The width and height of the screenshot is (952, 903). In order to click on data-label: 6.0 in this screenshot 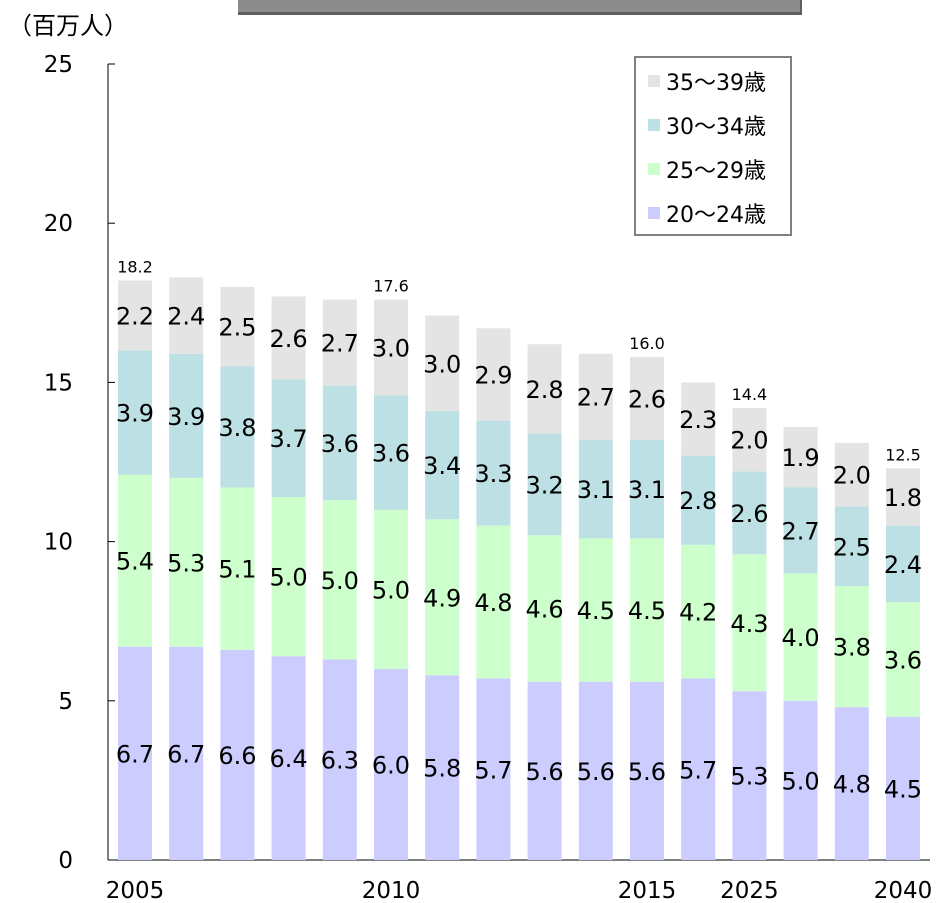, I will do `click(391, 765)`.